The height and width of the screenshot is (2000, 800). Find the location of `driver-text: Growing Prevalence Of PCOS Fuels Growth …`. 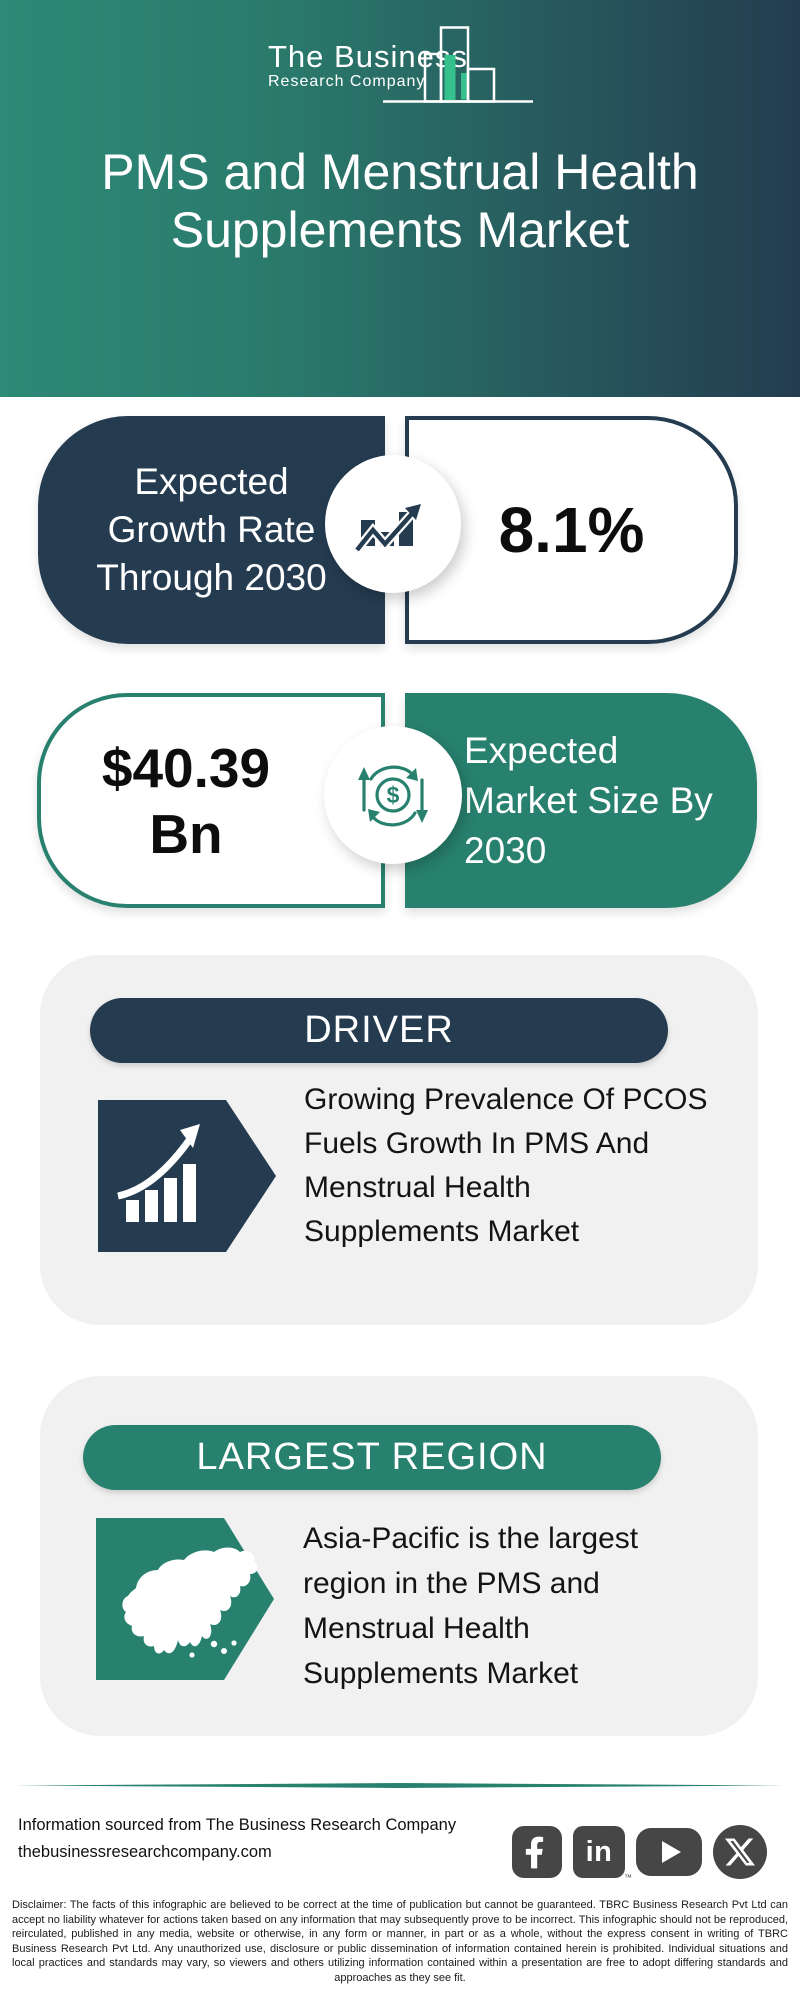

driver-text: Growing Prevalence Of PCOS Fuels Growth … is located at coordinates (506, 1165).